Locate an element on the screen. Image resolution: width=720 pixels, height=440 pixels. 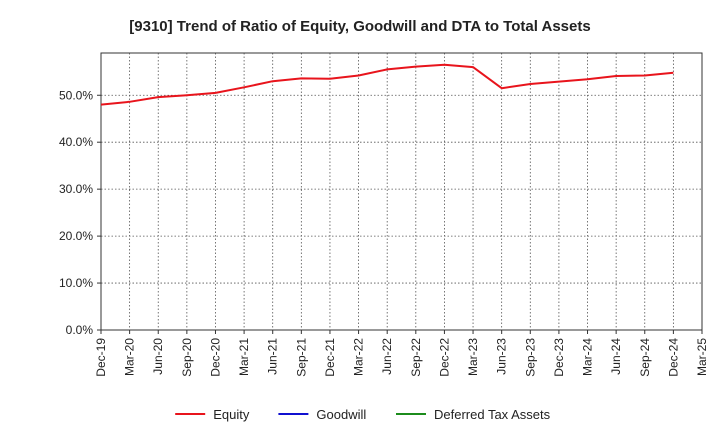
x-tick-label: Sep-20 is located at coordinates (187, 357).